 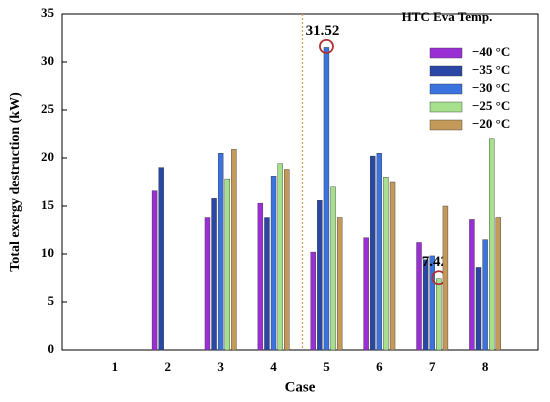 I want to click on x-tick-label: 2, so click(x=168, y=366).